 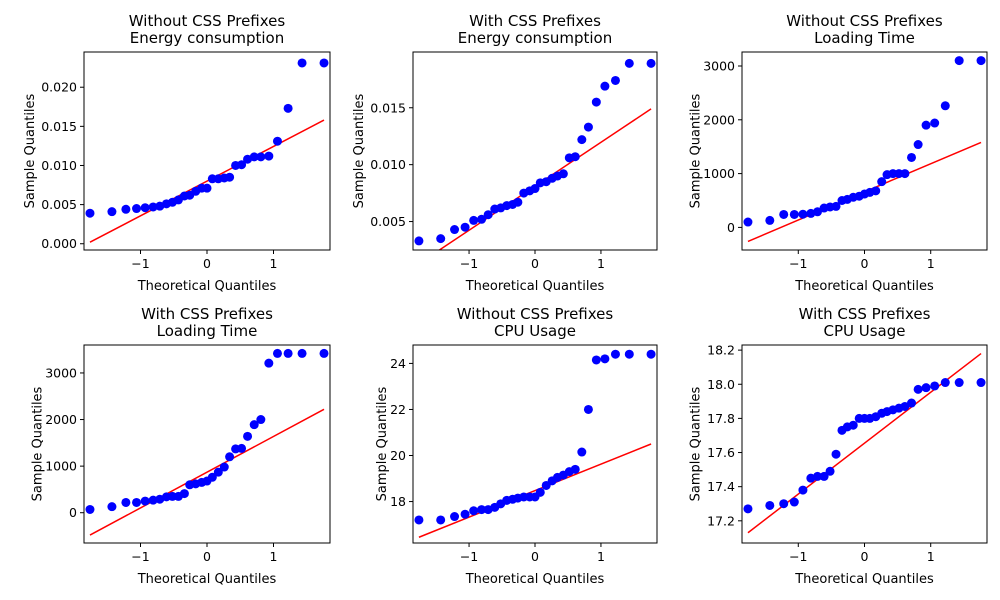 I want to click on y-tick-label: 0, so click(x=731, y=227).